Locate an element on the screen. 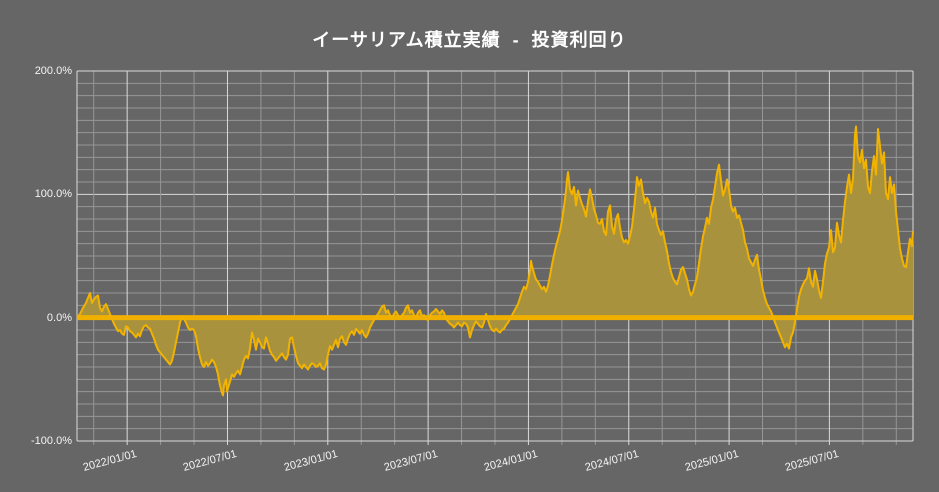 This screenshot has width=939, height=492. y-tick-label: 200.0% is located at coordinates (53, 71).